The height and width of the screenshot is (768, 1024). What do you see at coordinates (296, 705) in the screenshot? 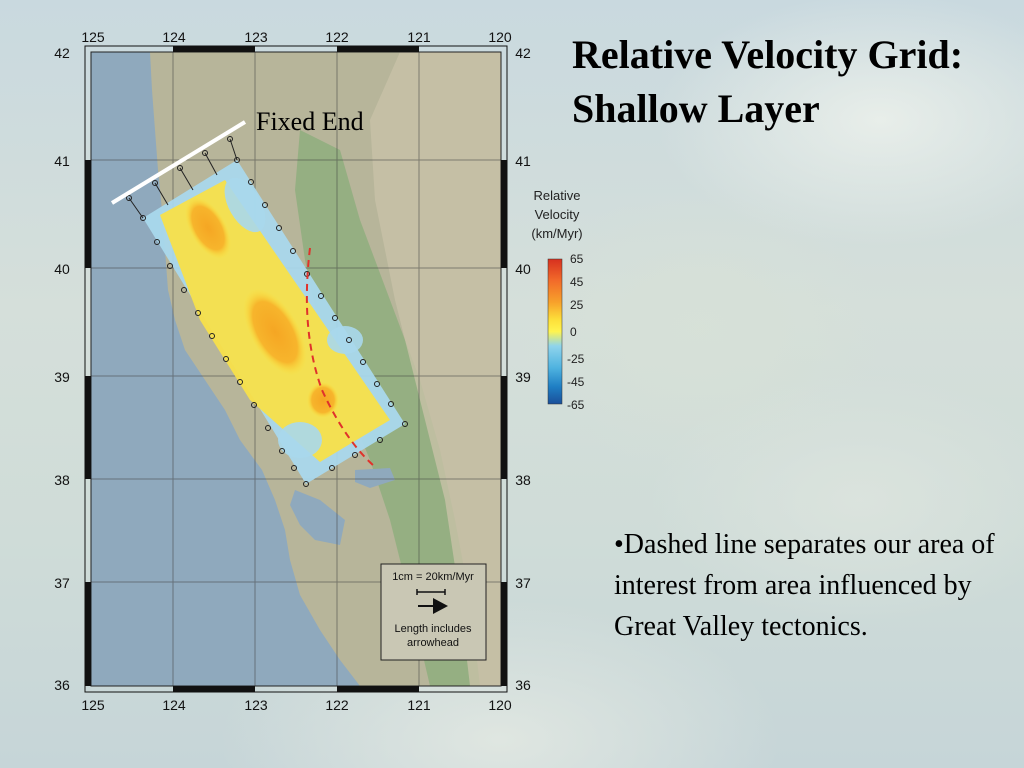
I see `bottom-longitude-labels: 125 124 123 122 121 120` at bounding box center [296, 705].